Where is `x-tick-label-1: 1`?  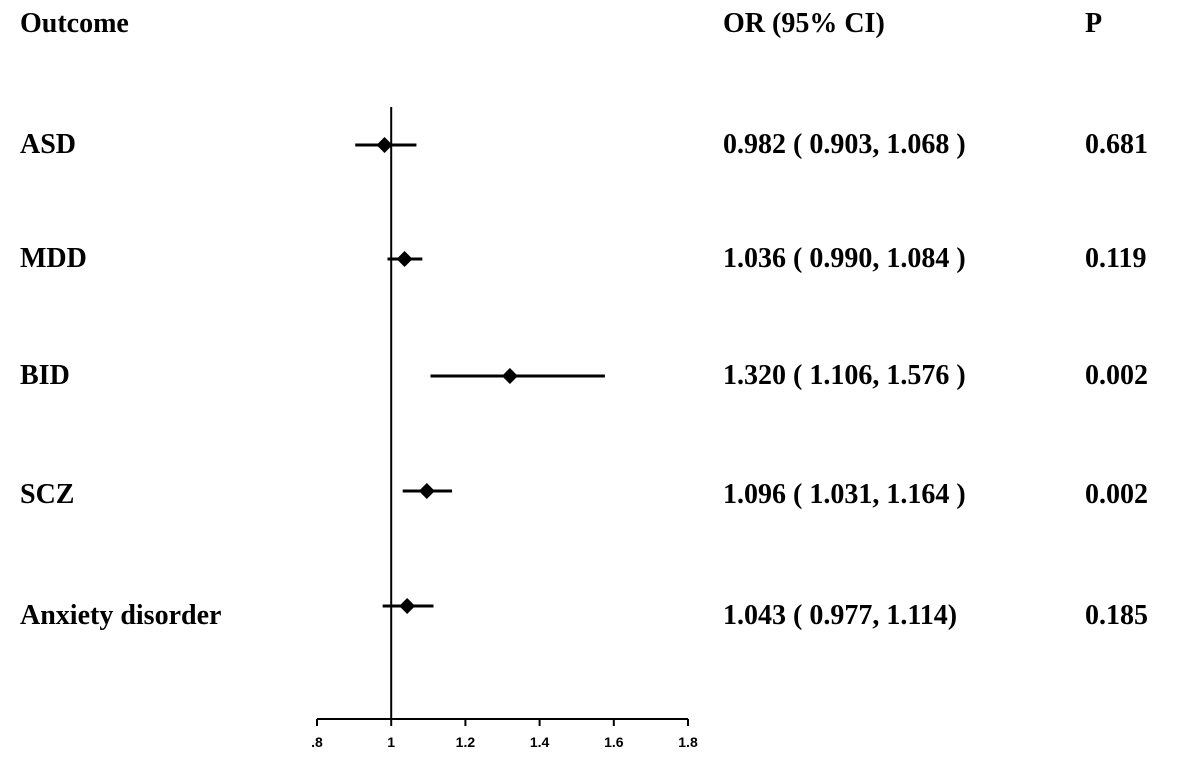
x-tick-label-1: 1 is located at coordinates (391, 742).